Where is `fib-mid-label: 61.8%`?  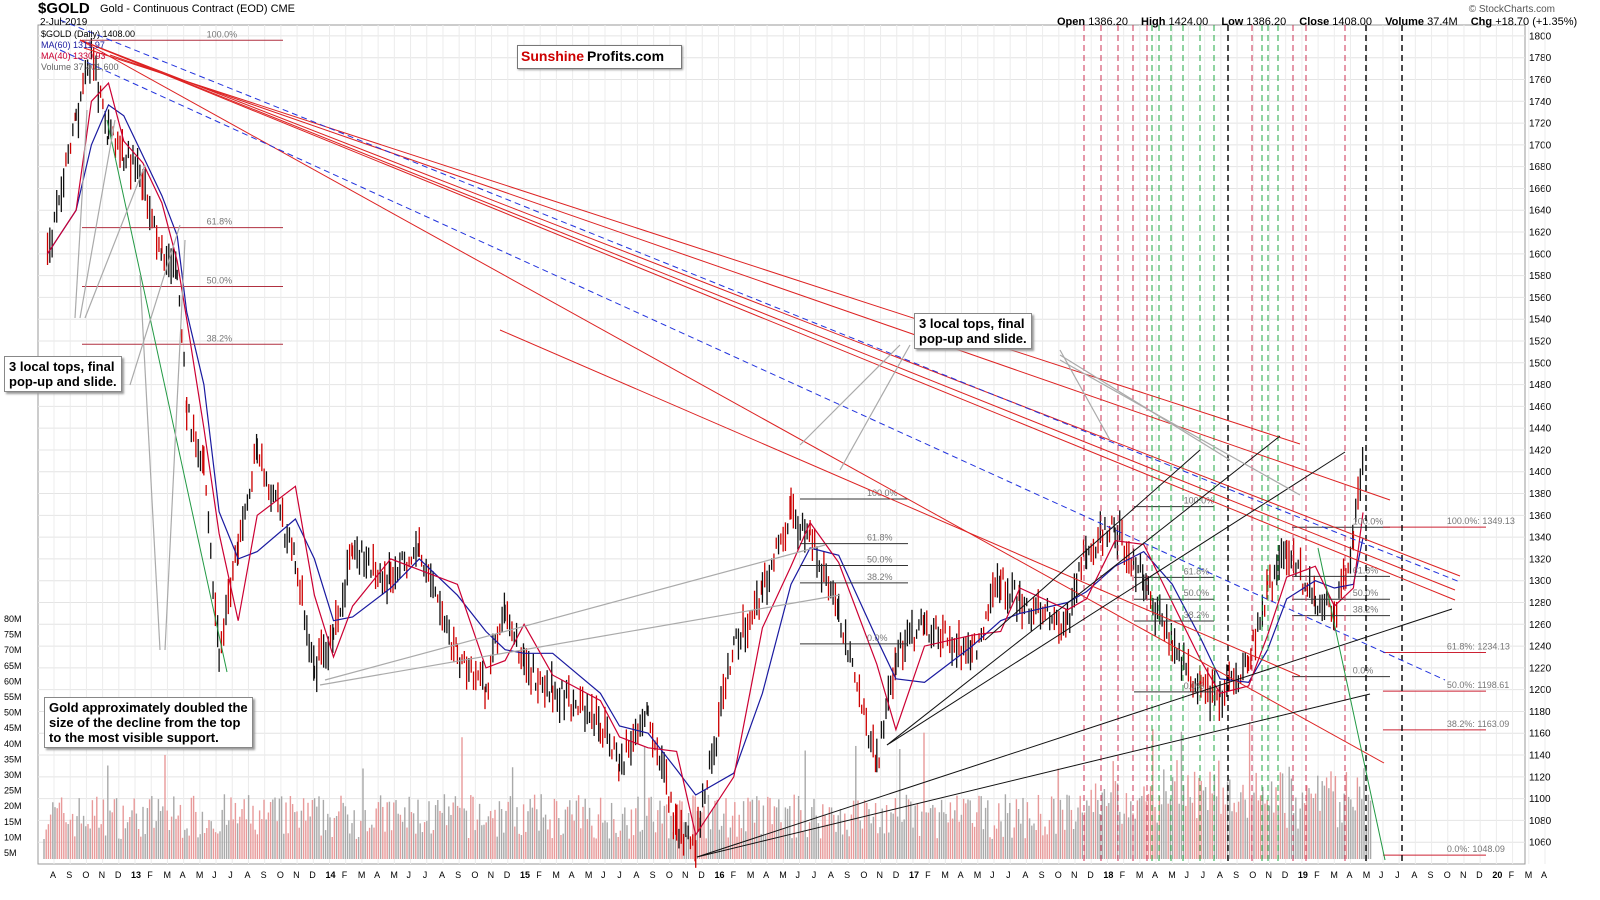
fib-mid-label: 61.8% is located at coordinates (880, 538).